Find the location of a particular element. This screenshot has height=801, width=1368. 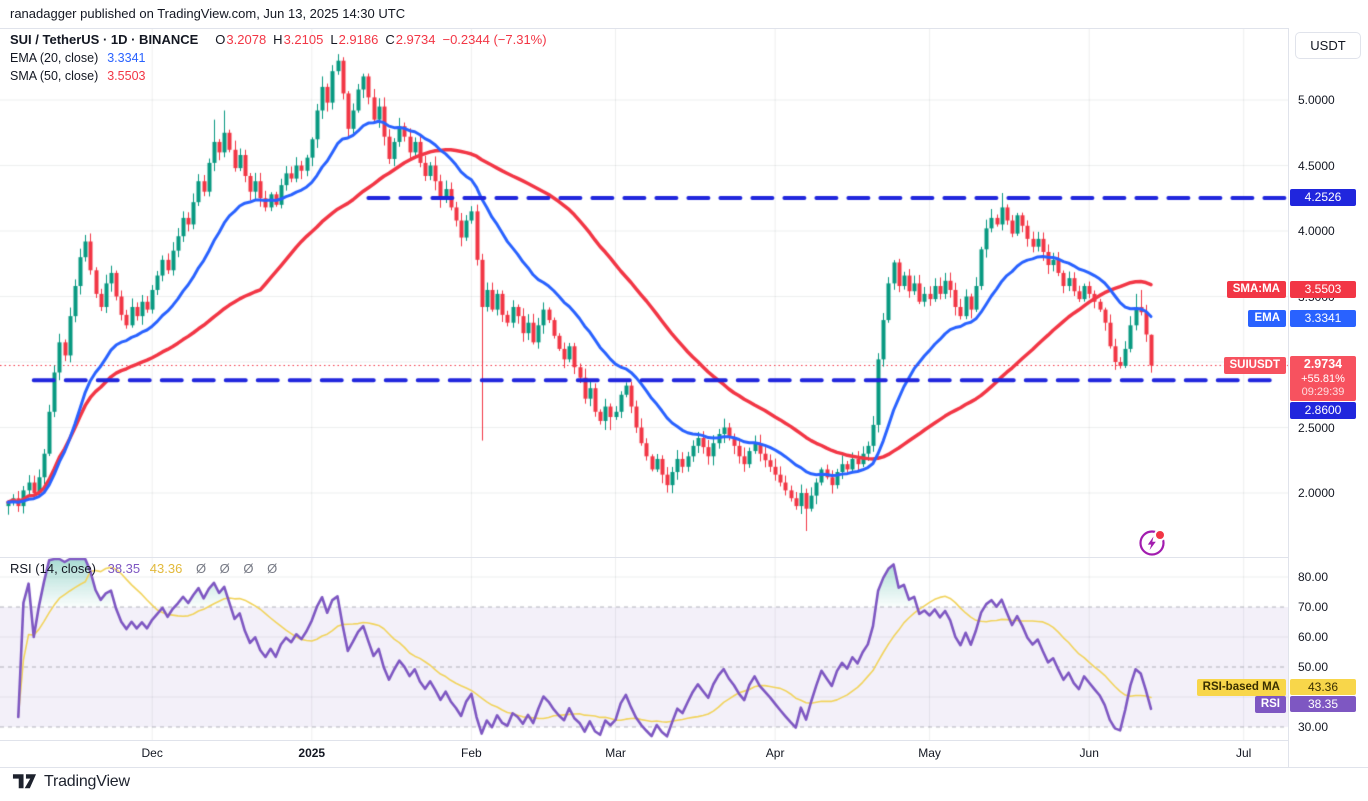

sma-legend-row: SMA (50, close) 3.5503 is located at coordinates (278, 76).